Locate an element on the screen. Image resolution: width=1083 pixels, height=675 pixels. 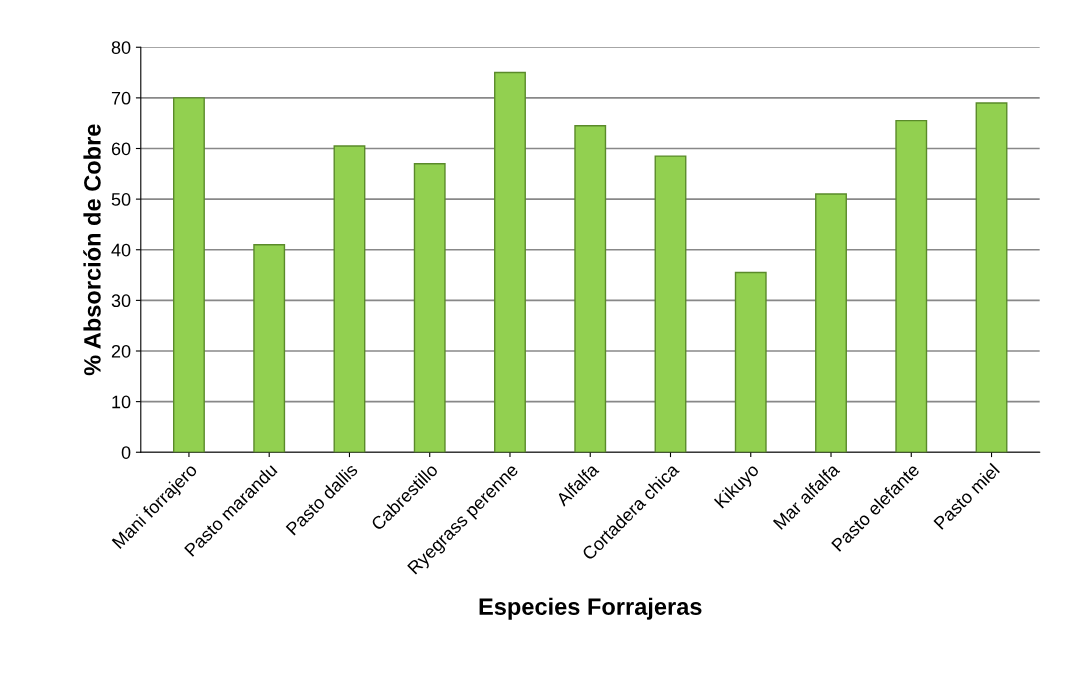
y-tick-label: 30 is located at coordinates (121, 301).